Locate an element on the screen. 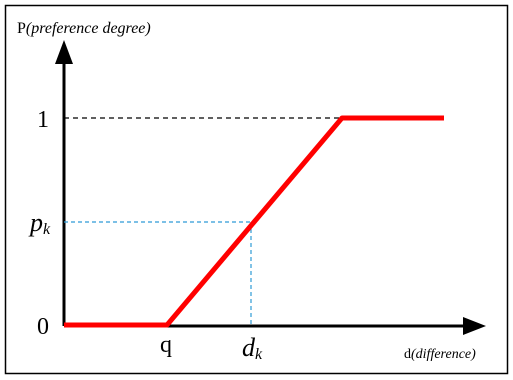 Image resolution: width=513 pixels, height=380 pixels. y-axis-title: P(preference degree) is located at coordinates (84, 28).